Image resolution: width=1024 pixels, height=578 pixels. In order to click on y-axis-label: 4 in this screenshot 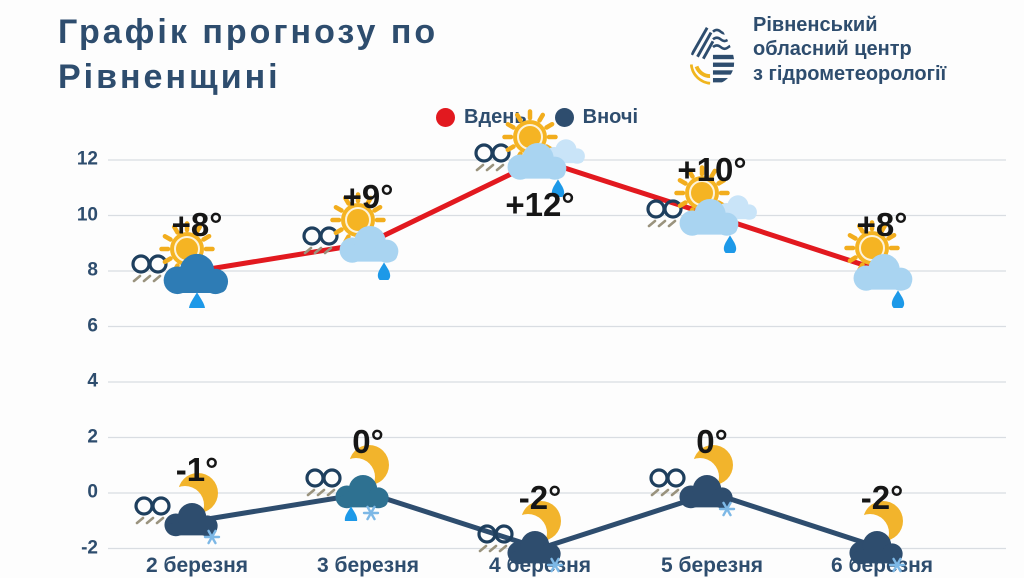, I will do `click(92, 381)`.